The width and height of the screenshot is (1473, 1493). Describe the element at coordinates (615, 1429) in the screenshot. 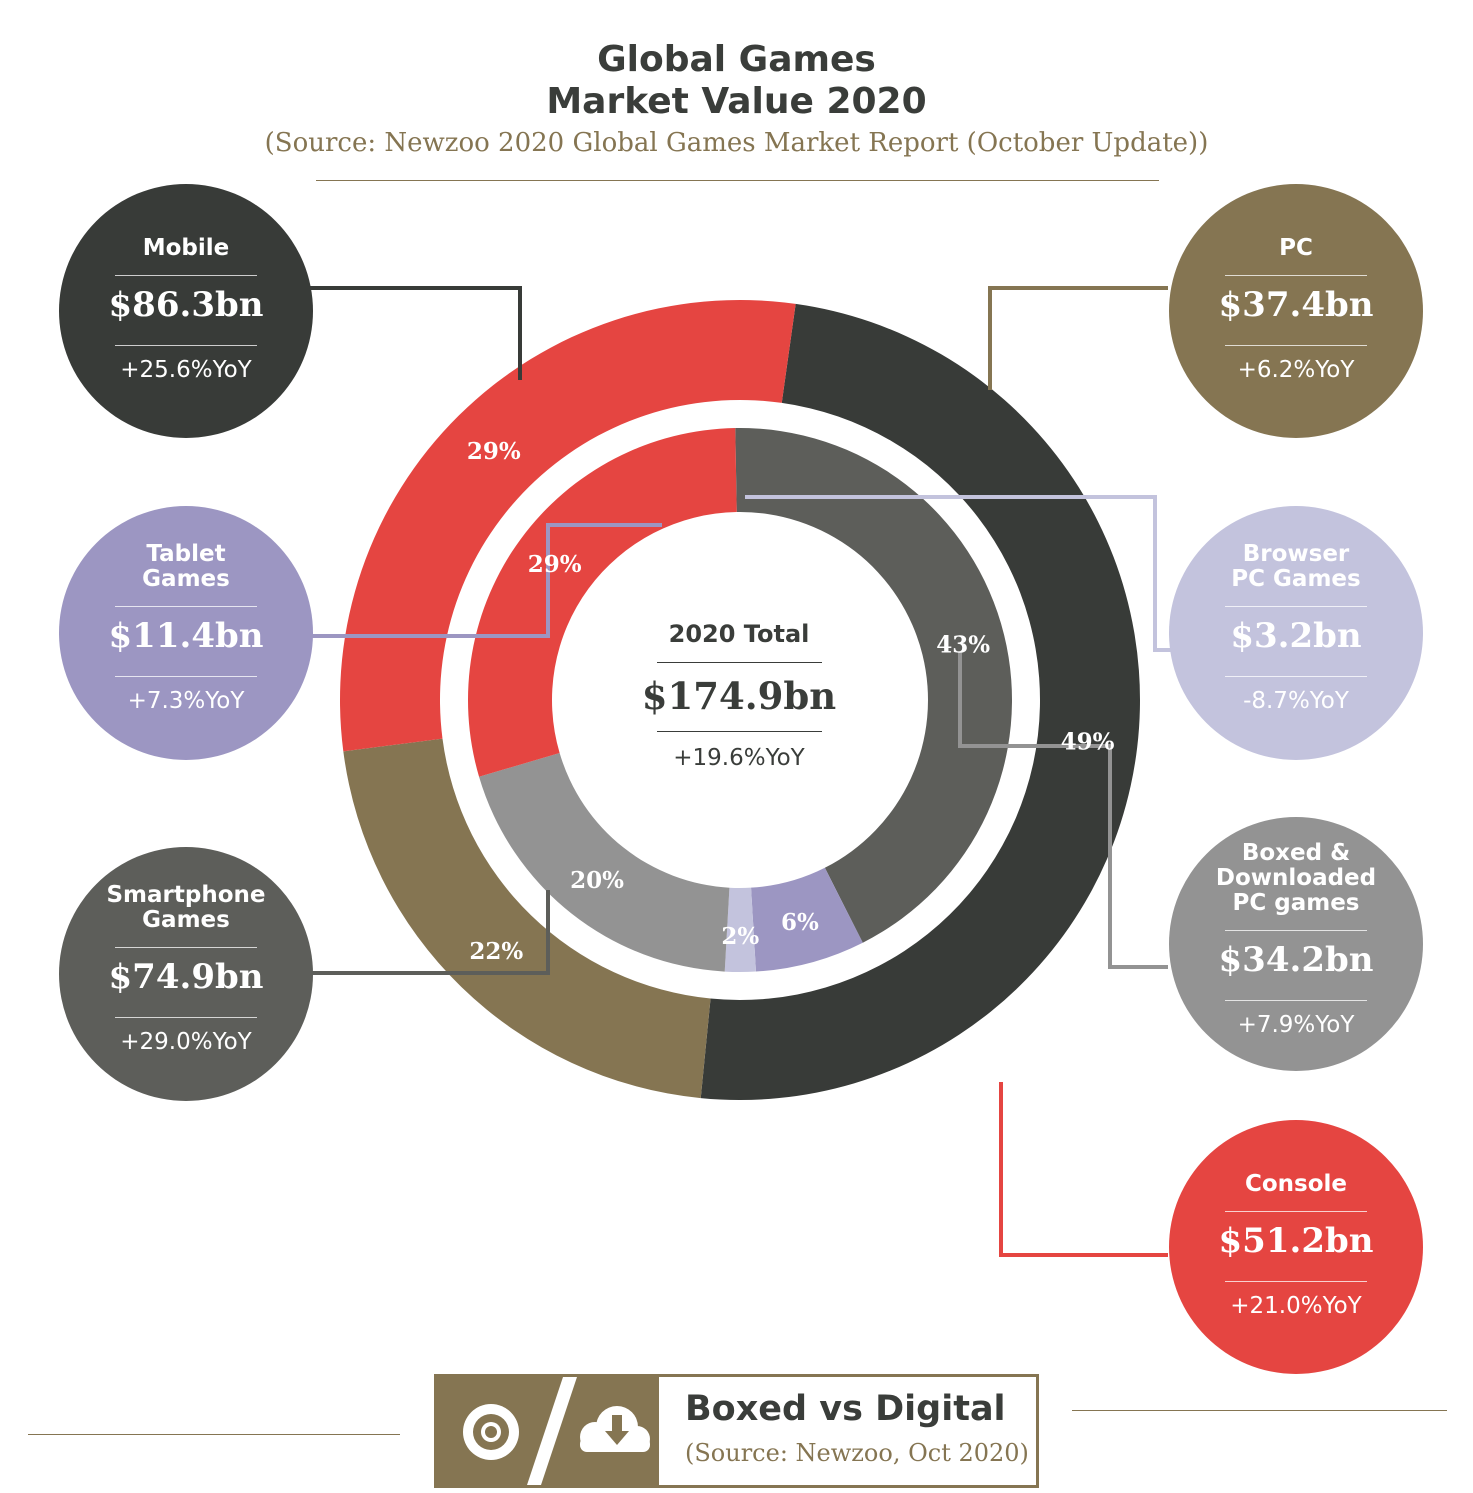

I see `cloud-download-icon` at that location.